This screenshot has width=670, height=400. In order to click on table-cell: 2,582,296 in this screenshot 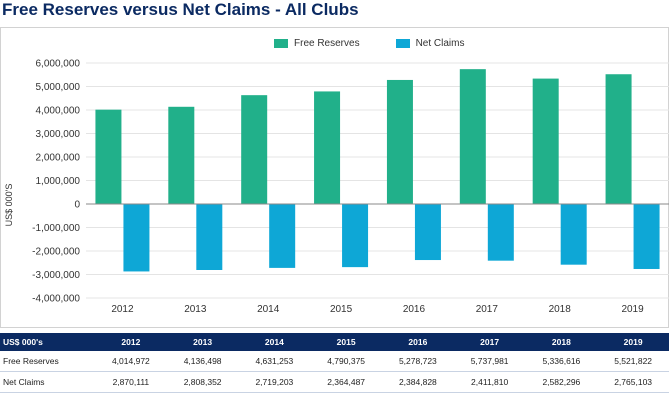, I will do `click(561, 382)`.